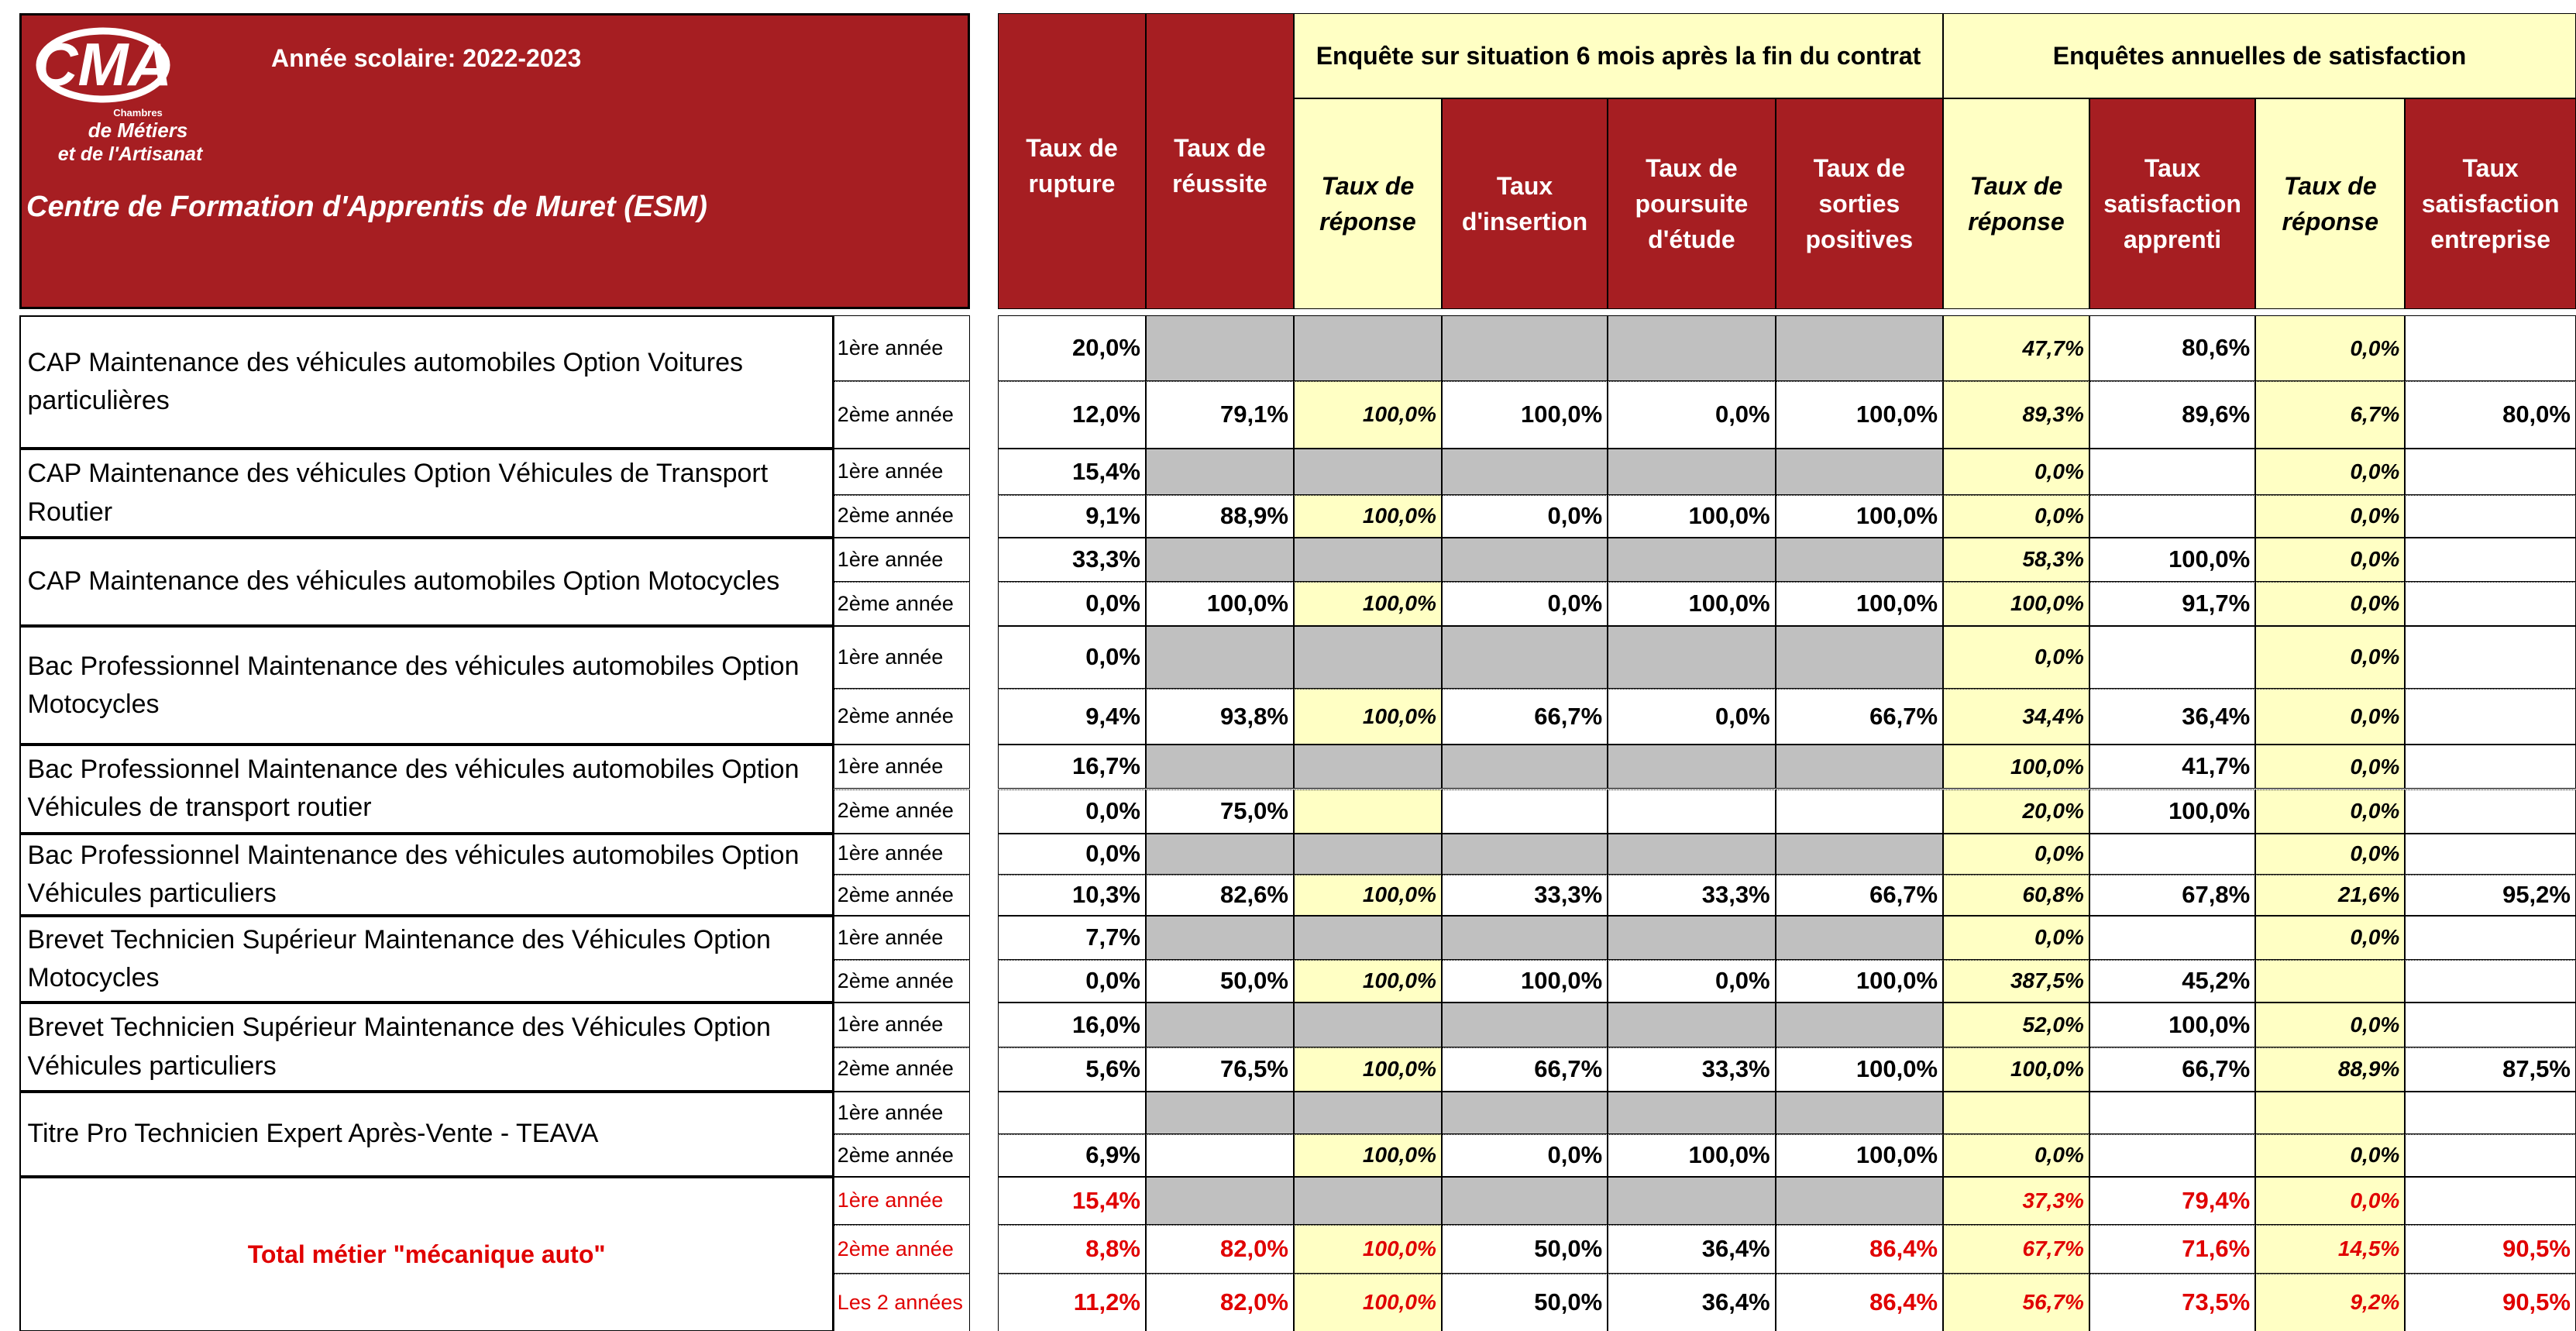 The height and width of the screenshot is (1331, 2576). Describe the element at coordinates (1219, 717) in the screenshot. I see `value-cell: 93,8%` at that location.